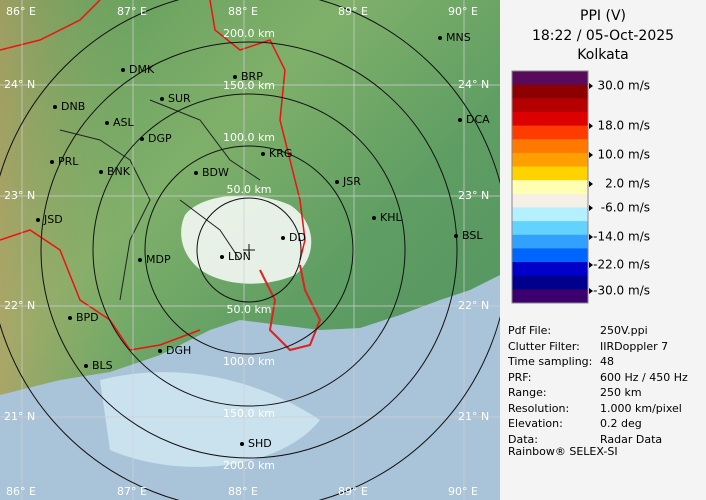 This screenshot has width=706, height=500. Describe the element at coordinates (603, 36) in the screenshot. I see `scan-time: 18:22 / 05-Oct-2025` at that location.